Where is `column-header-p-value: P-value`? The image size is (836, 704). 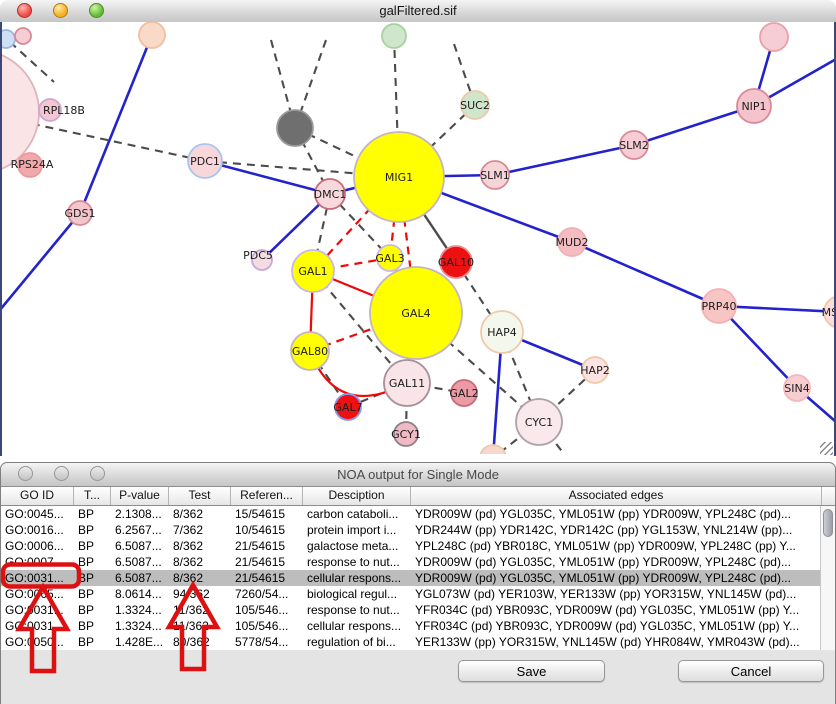
column-header-p-value: P-value is located at coordinates (140, 496).